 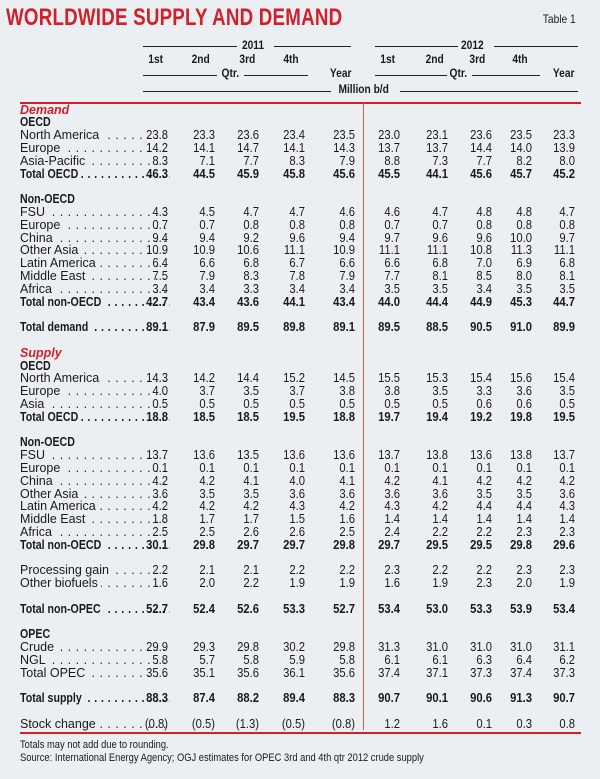 I want to click on table-cell: 9.4, so click(x=160, y=237).